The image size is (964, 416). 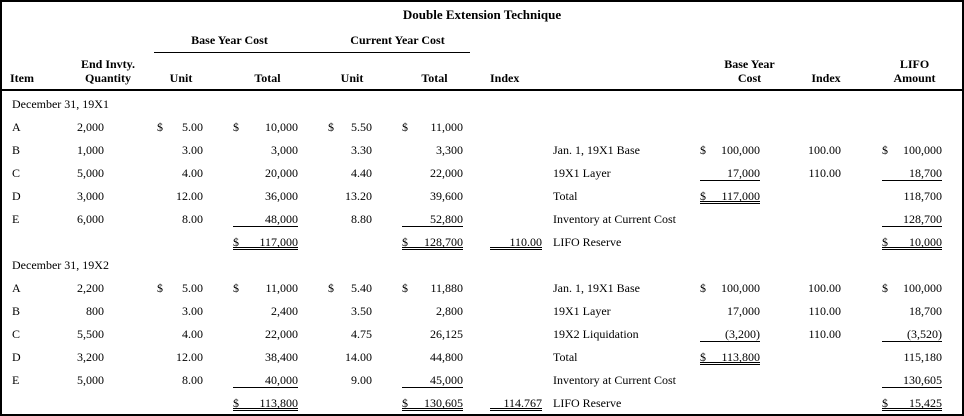 I want to click on quantity-cell: 2,000, so click(x=85, y=127).